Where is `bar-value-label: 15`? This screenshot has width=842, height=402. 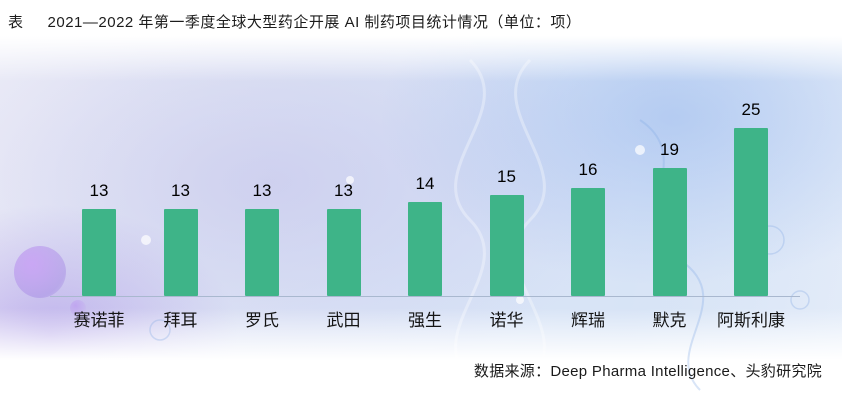 bar-value-label: 15 is located at coordinates (506, 176).